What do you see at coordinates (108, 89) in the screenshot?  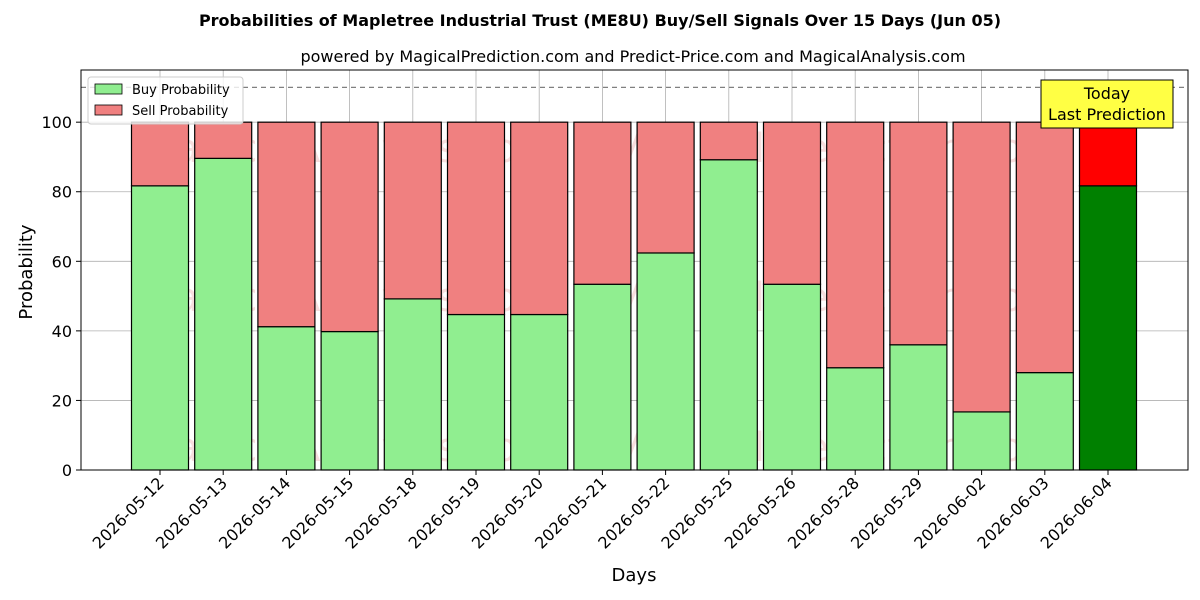 I see `legend-swatch-buy` at bounding box center [108, 89].